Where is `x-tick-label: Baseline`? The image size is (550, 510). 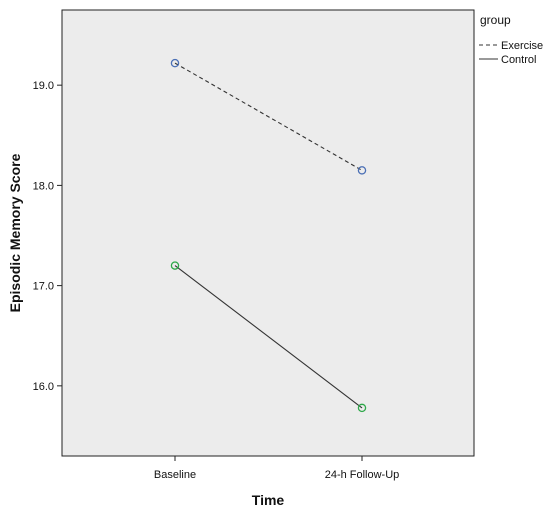
x-tick-label: Baseline is located at coordinates (175, 475).